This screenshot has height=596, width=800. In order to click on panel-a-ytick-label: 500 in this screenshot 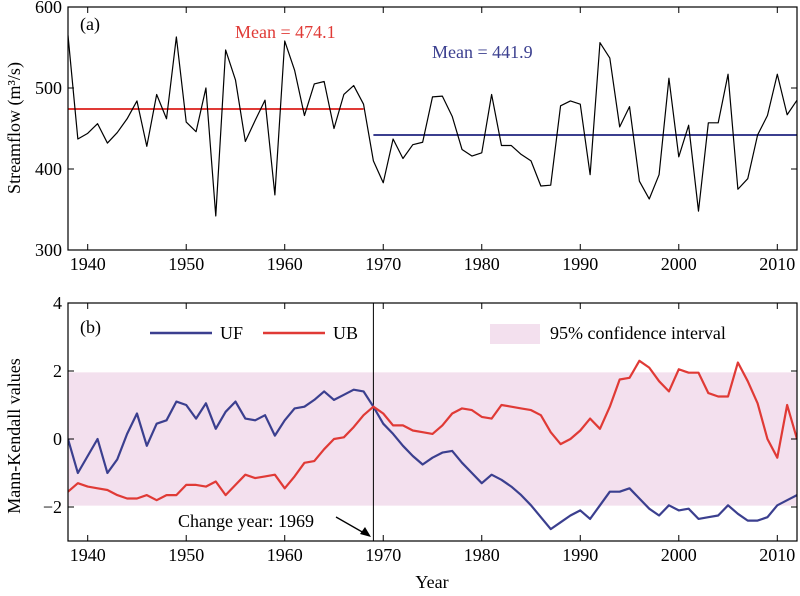, I will do `click(48, 88)`.